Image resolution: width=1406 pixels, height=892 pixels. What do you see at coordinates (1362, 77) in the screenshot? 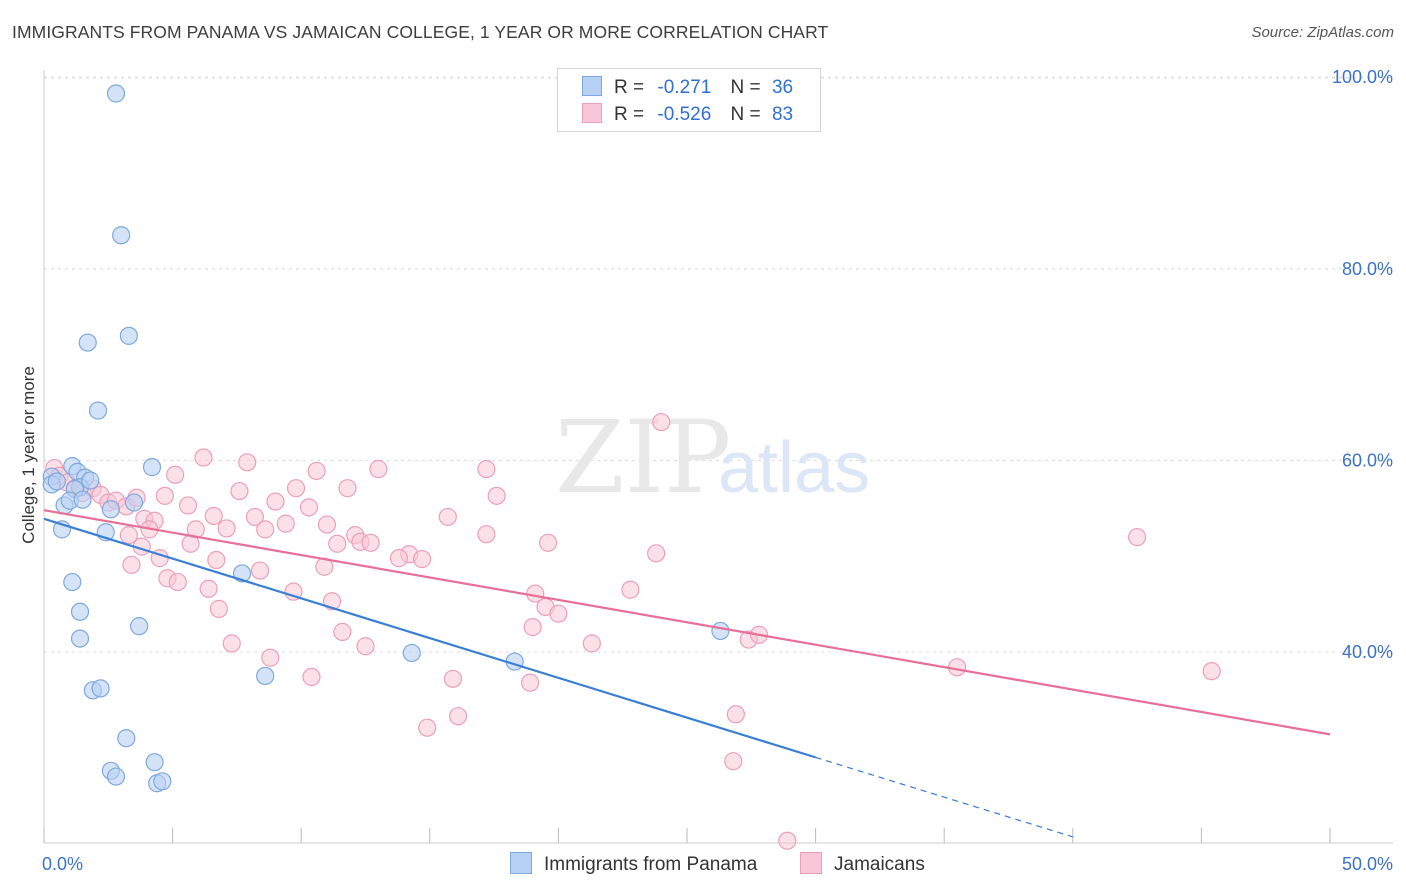
I see `y-tick-label: 100.0%` at bounding box center [1362, 77].